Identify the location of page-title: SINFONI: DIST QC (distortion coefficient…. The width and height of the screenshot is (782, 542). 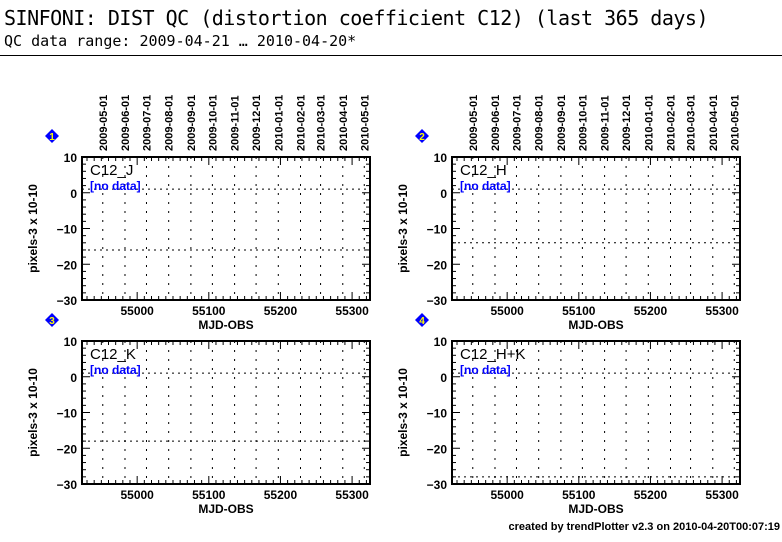
(356, 18).